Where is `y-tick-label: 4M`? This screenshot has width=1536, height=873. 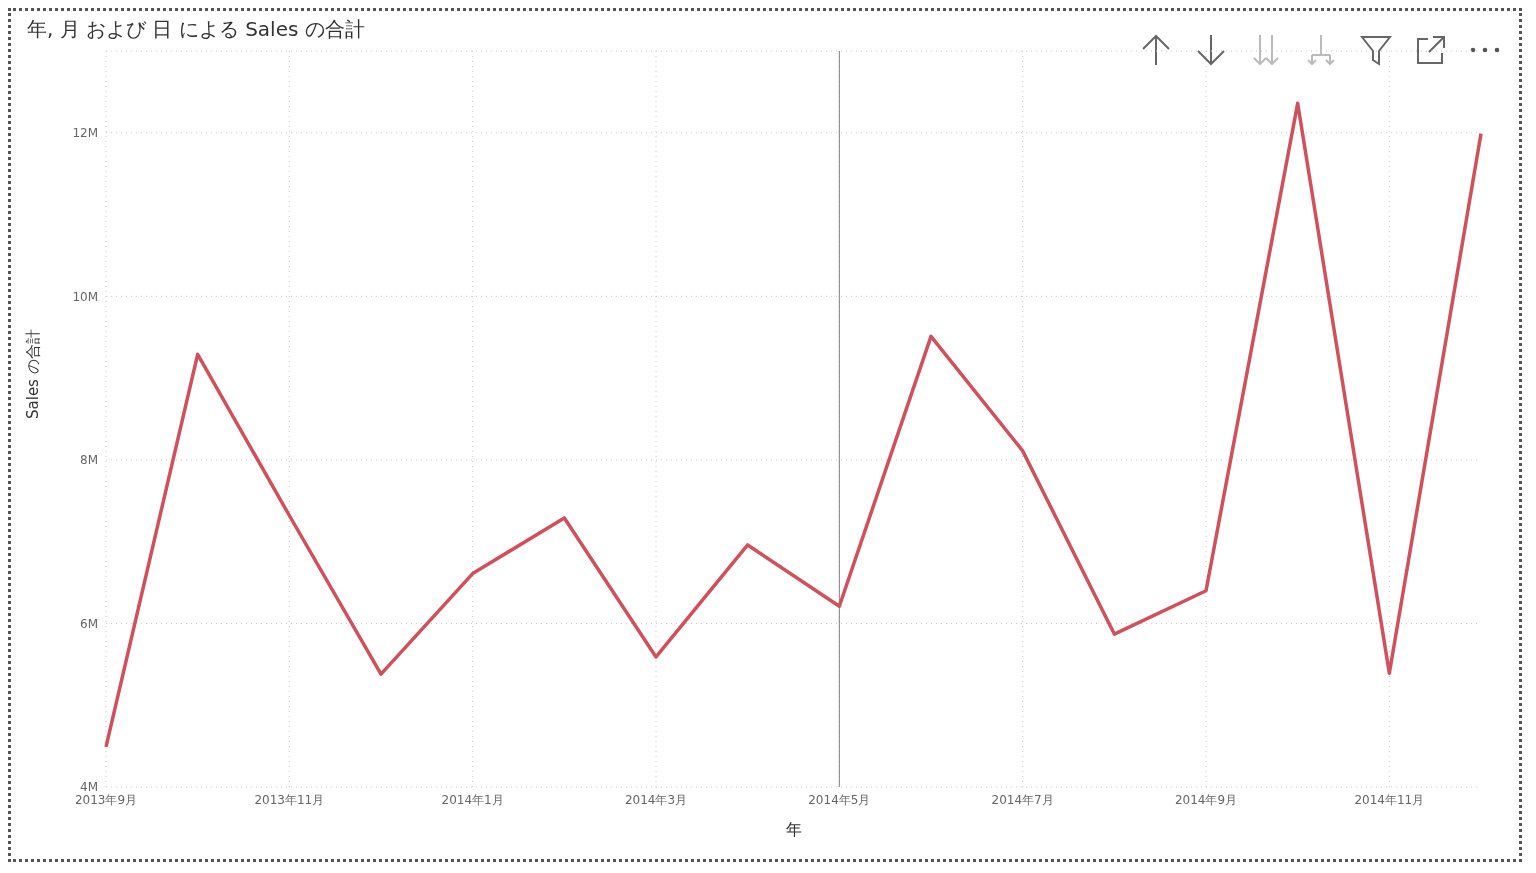 y-tick-label: 4M is located at coordinates (89, 787).